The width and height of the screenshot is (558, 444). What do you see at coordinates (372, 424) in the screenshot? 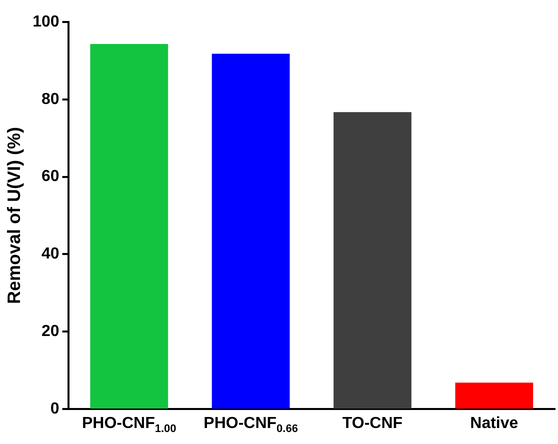
I see `x-tick-label: TO-CNF` at bounding box center [372, 424].